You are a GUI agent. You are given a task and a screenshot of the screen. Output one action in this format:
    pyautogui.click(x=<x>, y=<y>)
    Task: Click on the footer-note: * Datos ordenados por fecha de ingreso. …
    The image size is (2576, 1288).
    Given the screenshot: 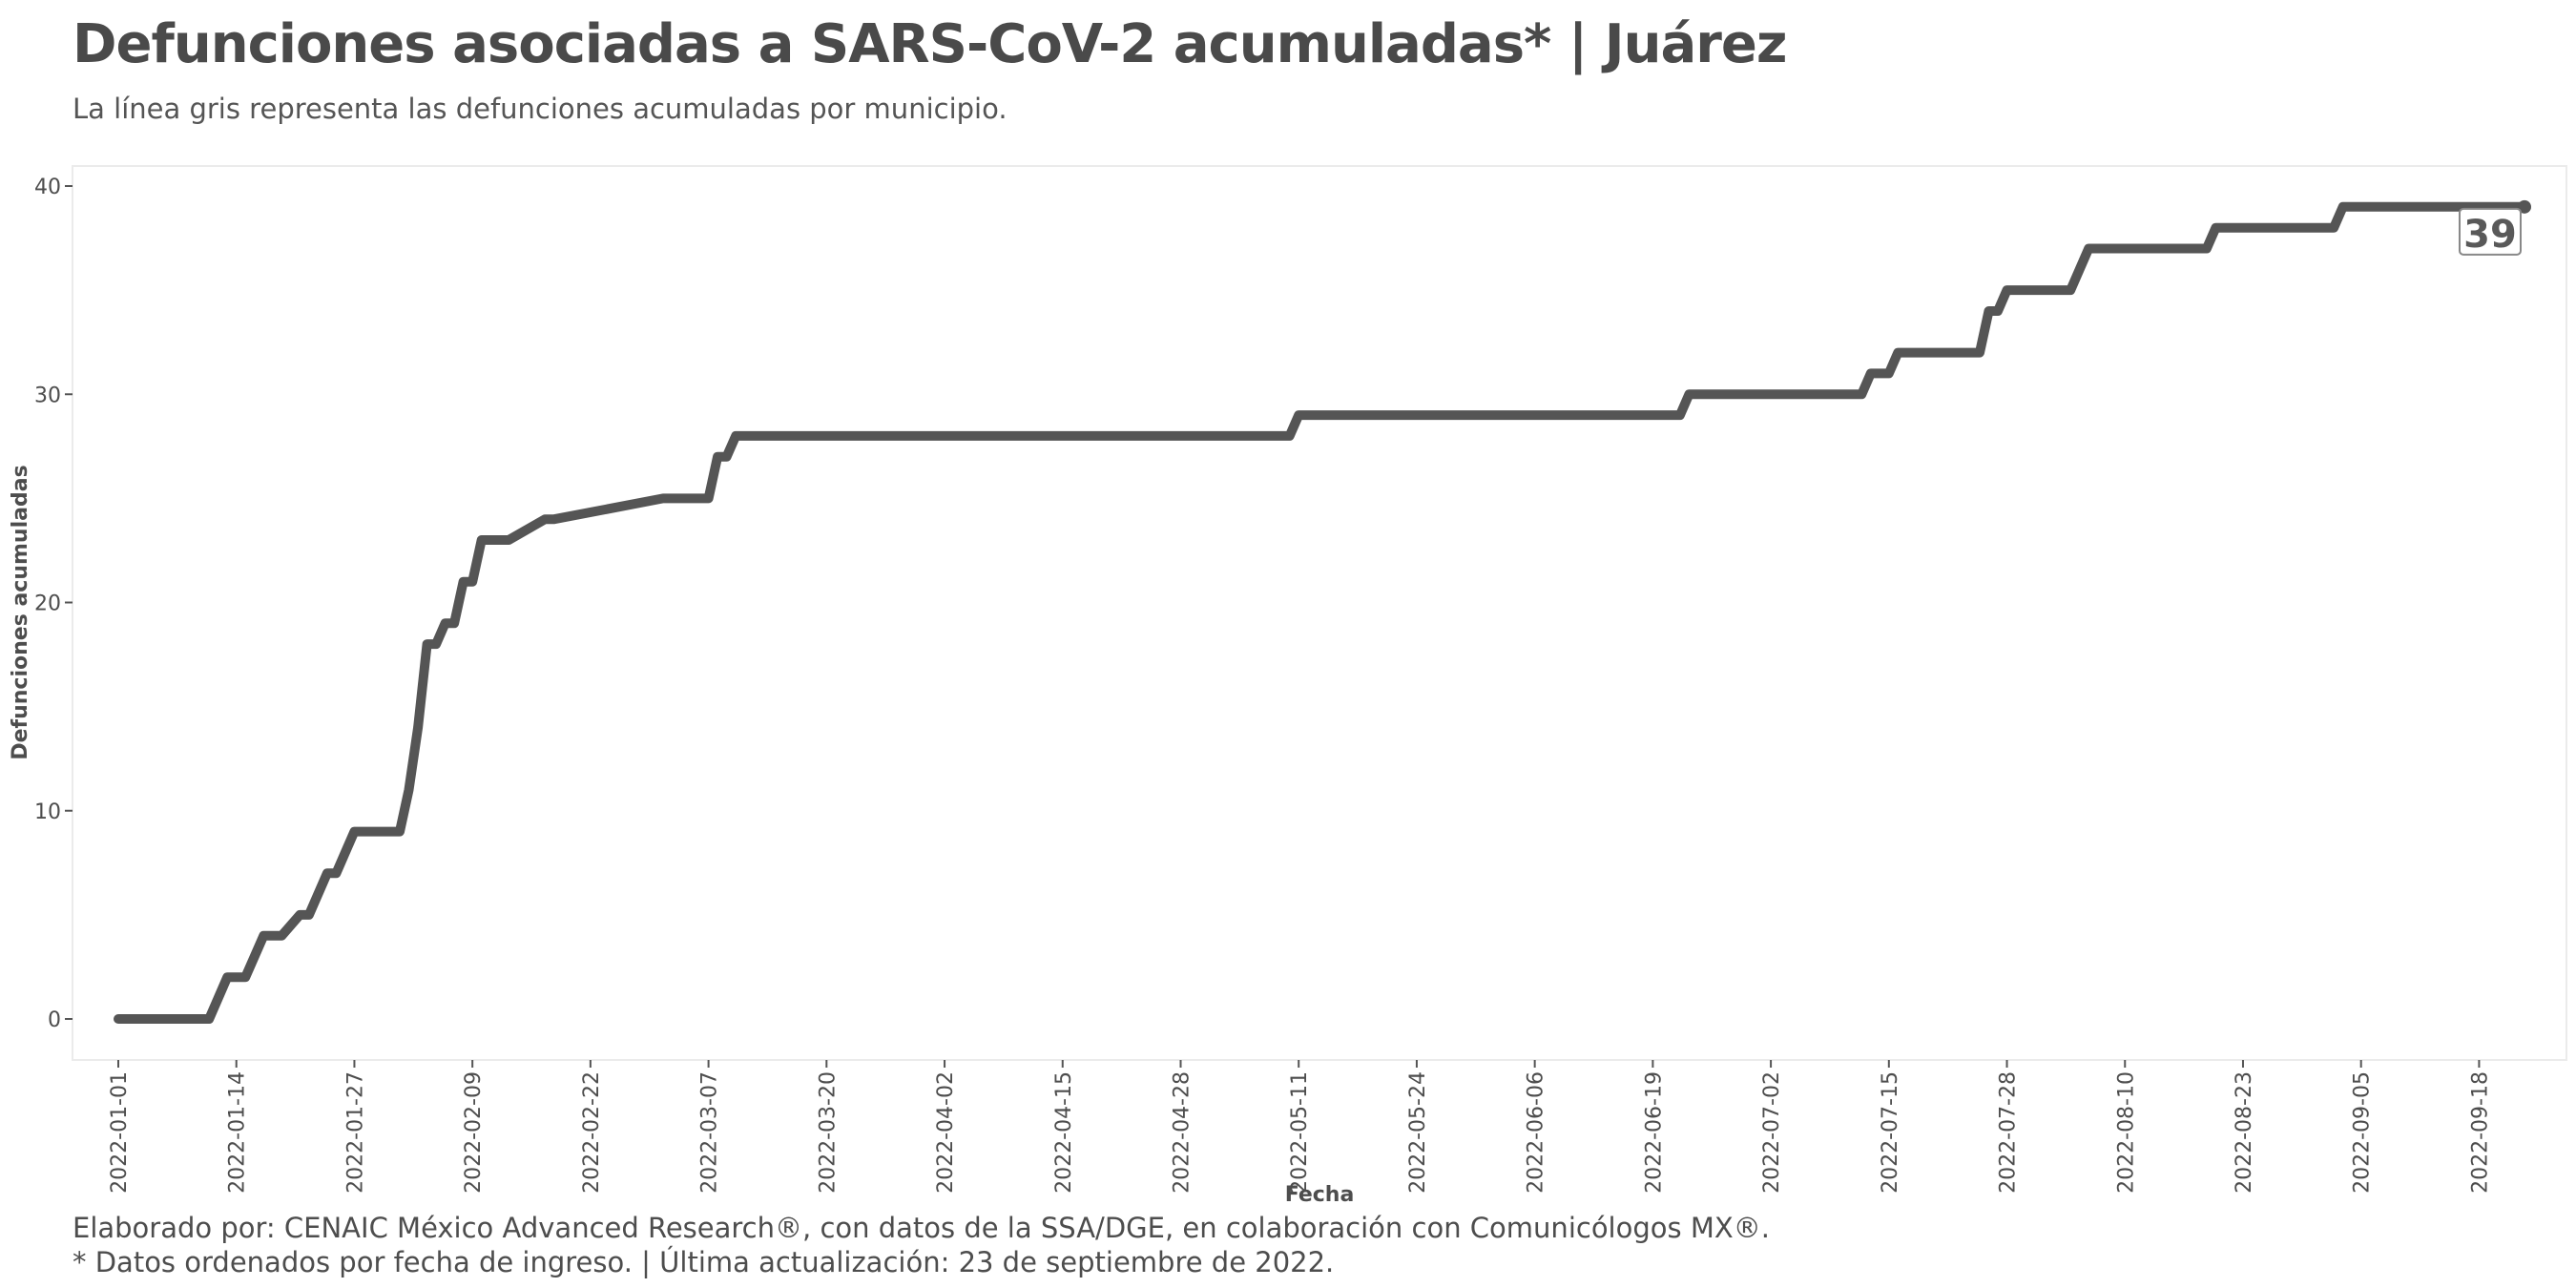 What is the action you would take?
    pyautogui.click(x=704, y=1262)
    